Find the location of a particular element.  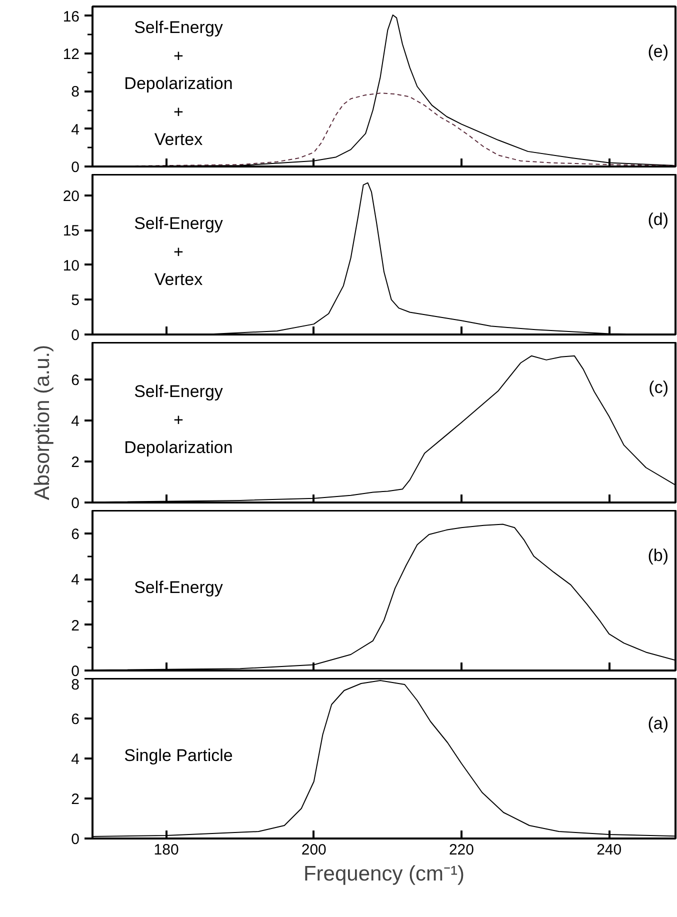

y-tick-label: 12 is located at coordinates (71, 55).